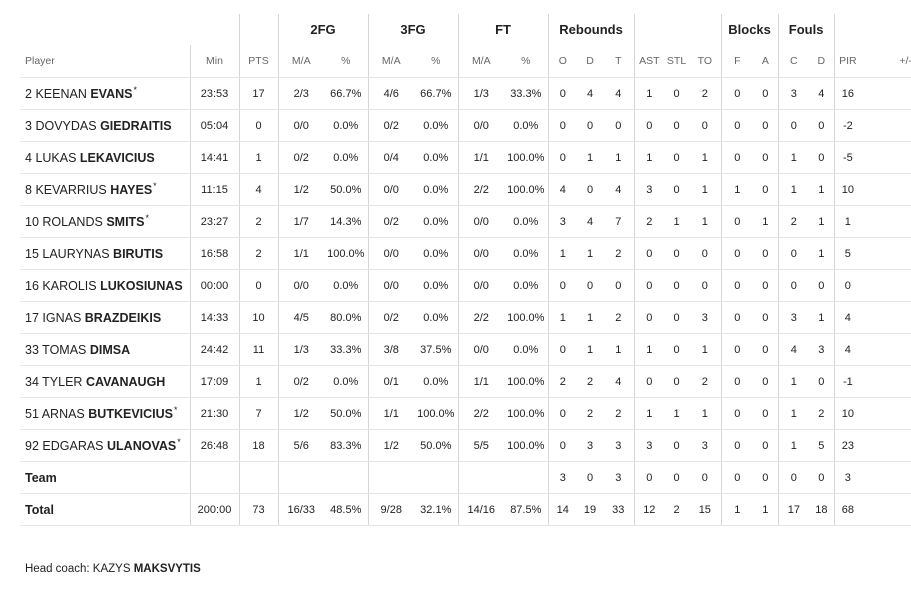 This screenshot has width=911, height=592. What do you see at coordinates (105, 317) in the screenshot?
I see `player-name: 17 IGNAS BRAZDEIKIS` at bounding box center [105, 317].